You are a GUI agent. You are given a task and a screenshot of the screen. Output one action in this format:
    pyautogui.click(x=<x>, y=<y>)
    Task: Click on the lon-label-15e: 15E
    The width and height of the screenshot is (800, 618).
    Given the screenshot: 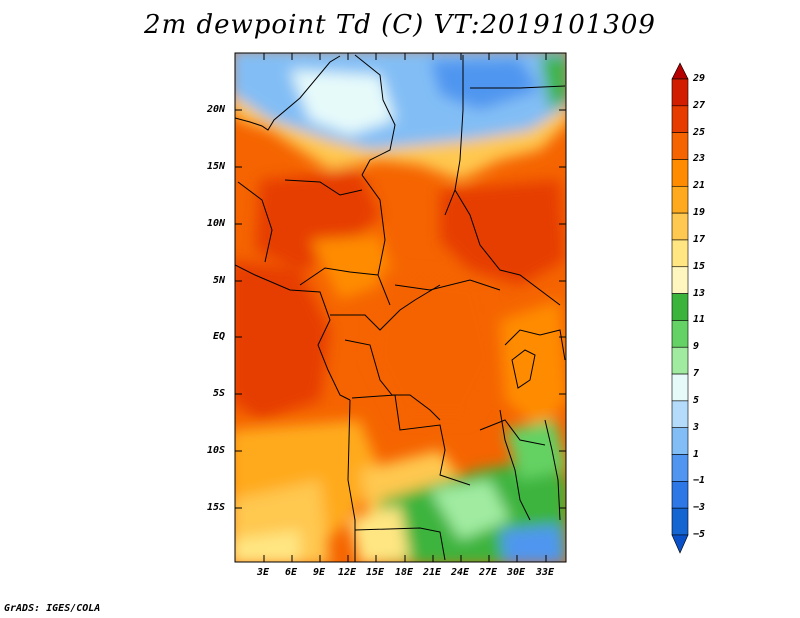 What is the action you would take?
    pyautogui.click(x=375, y=572)
    